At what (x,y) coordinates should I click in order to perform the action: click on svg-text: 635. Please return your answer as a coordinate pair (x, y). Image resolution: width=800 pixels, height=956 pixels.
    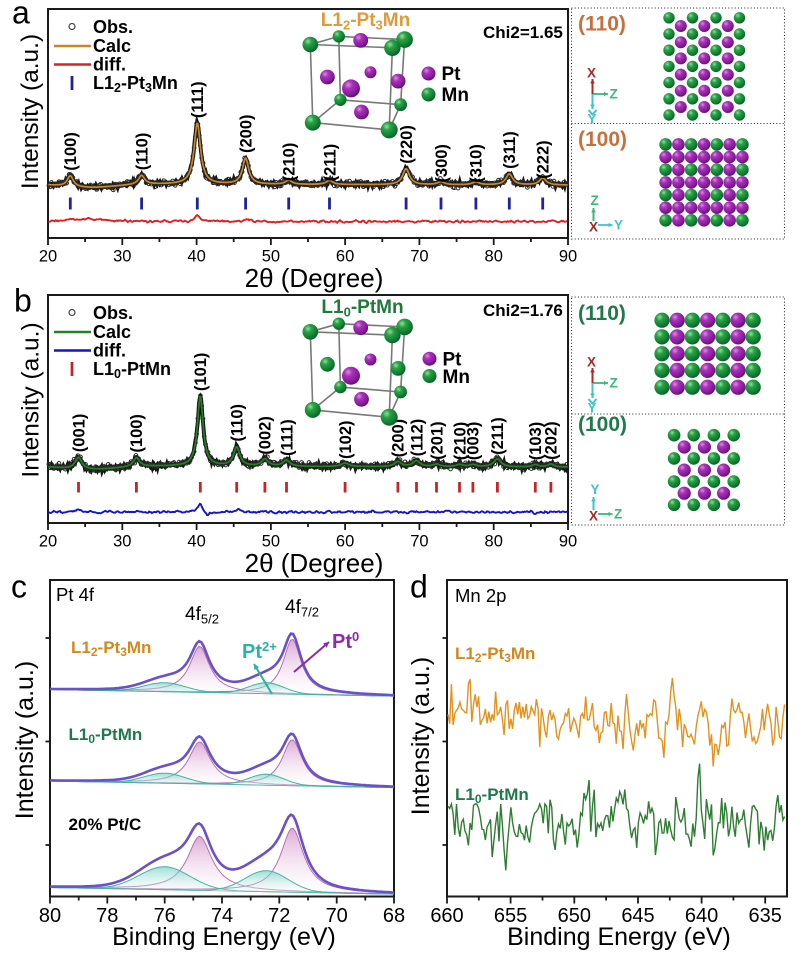
    Looking at the image, I should click on (765, 916).